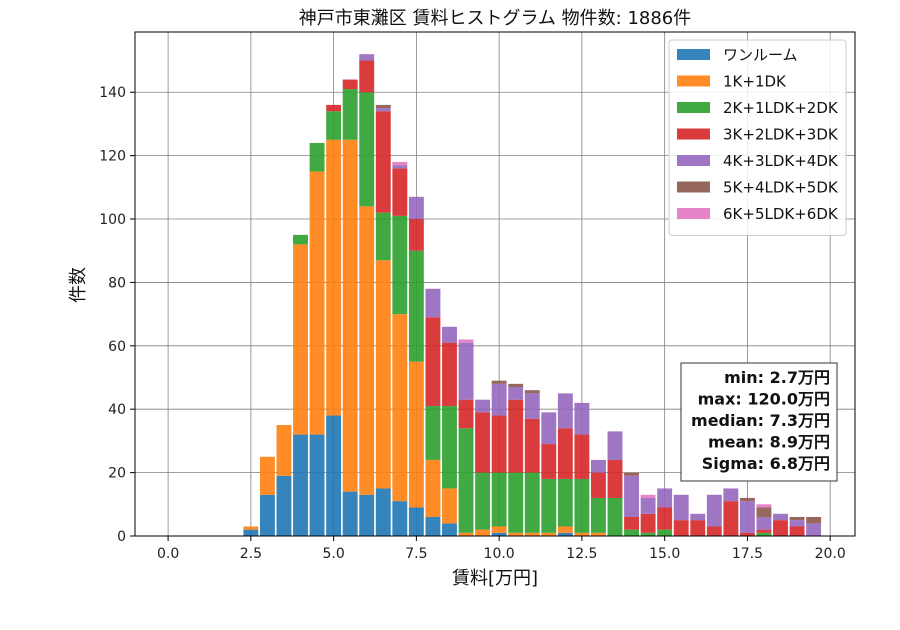  Describe the element at coordinates (830, 554) in the screenshot. I see `x-tick-label: 20.0` at that location.